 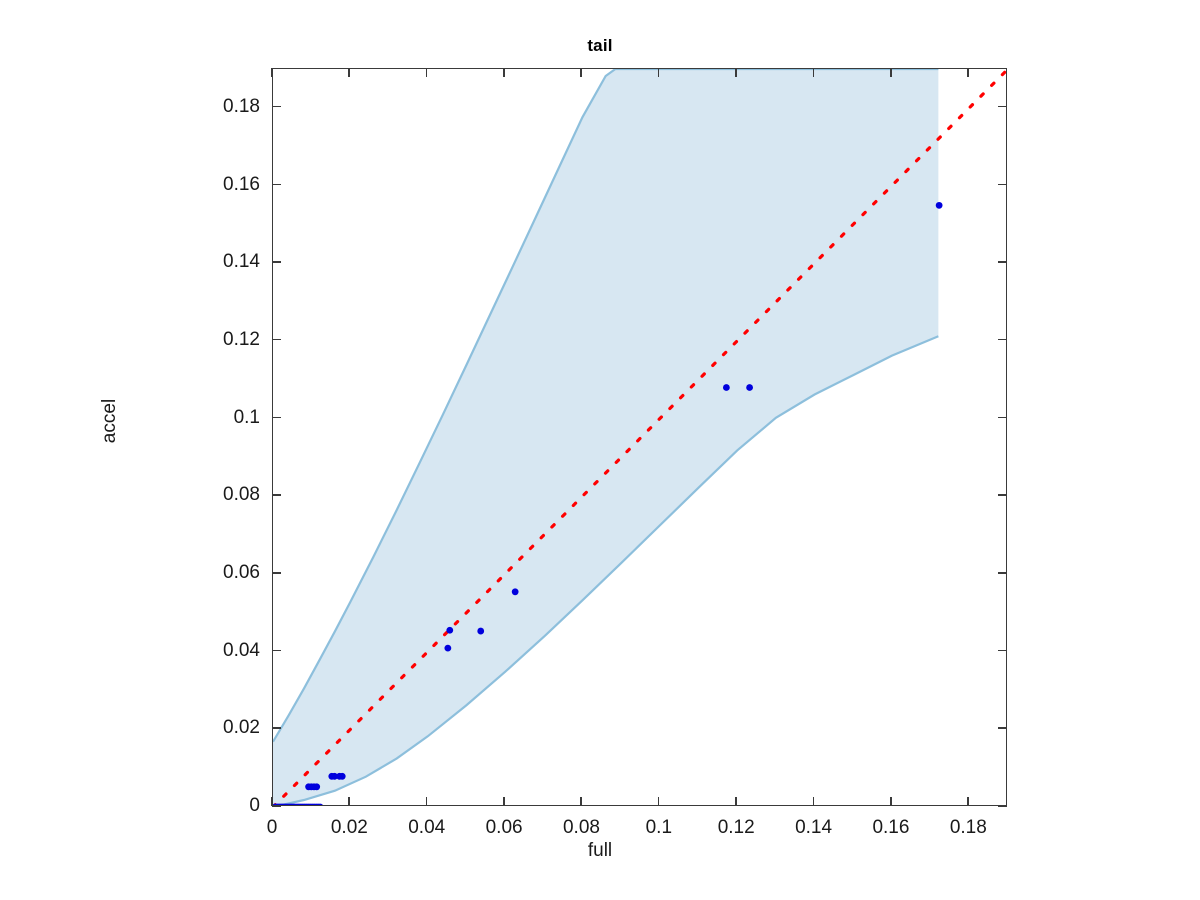 What do you see at coordinates (241, 650) in the screenshot?
I see `y-tick-label: 0.04` at bounding box center [241, 650].